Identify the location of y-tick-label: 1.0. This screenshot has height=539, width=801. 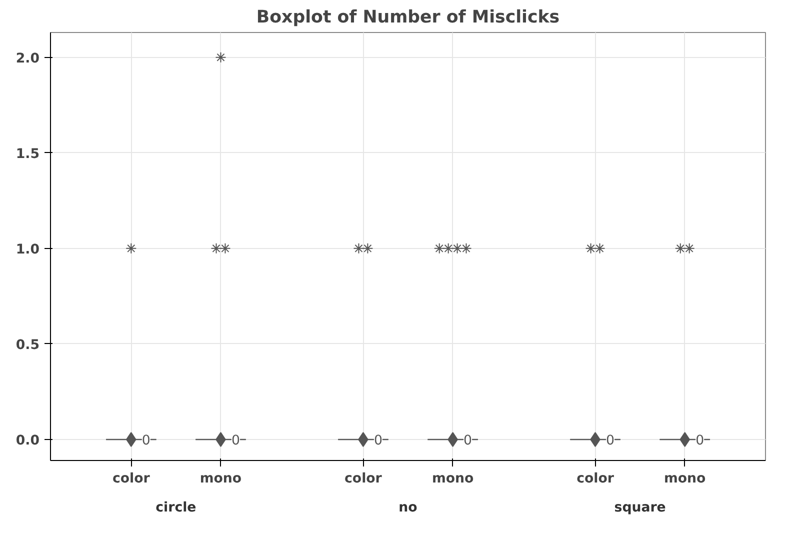
(28, 250).